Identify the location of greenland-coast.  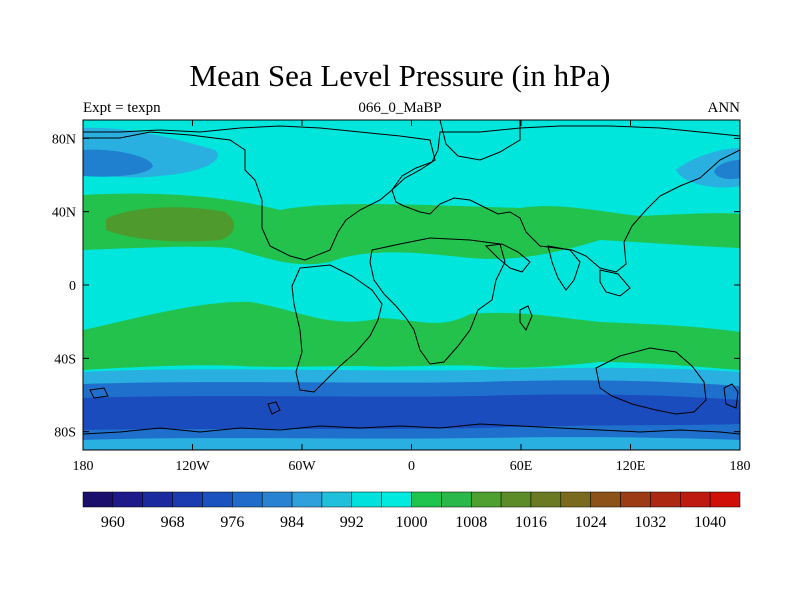
(480, 140).